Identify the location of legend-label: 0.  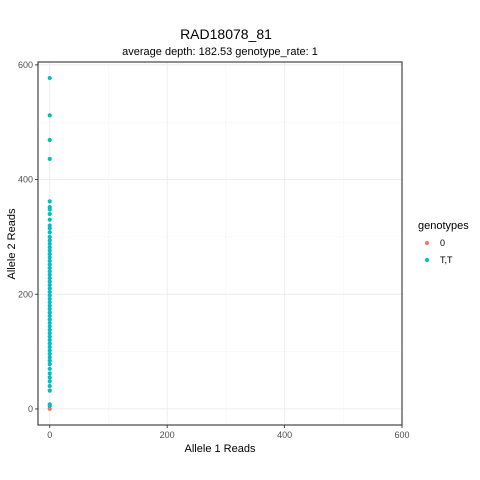
(442, 243).